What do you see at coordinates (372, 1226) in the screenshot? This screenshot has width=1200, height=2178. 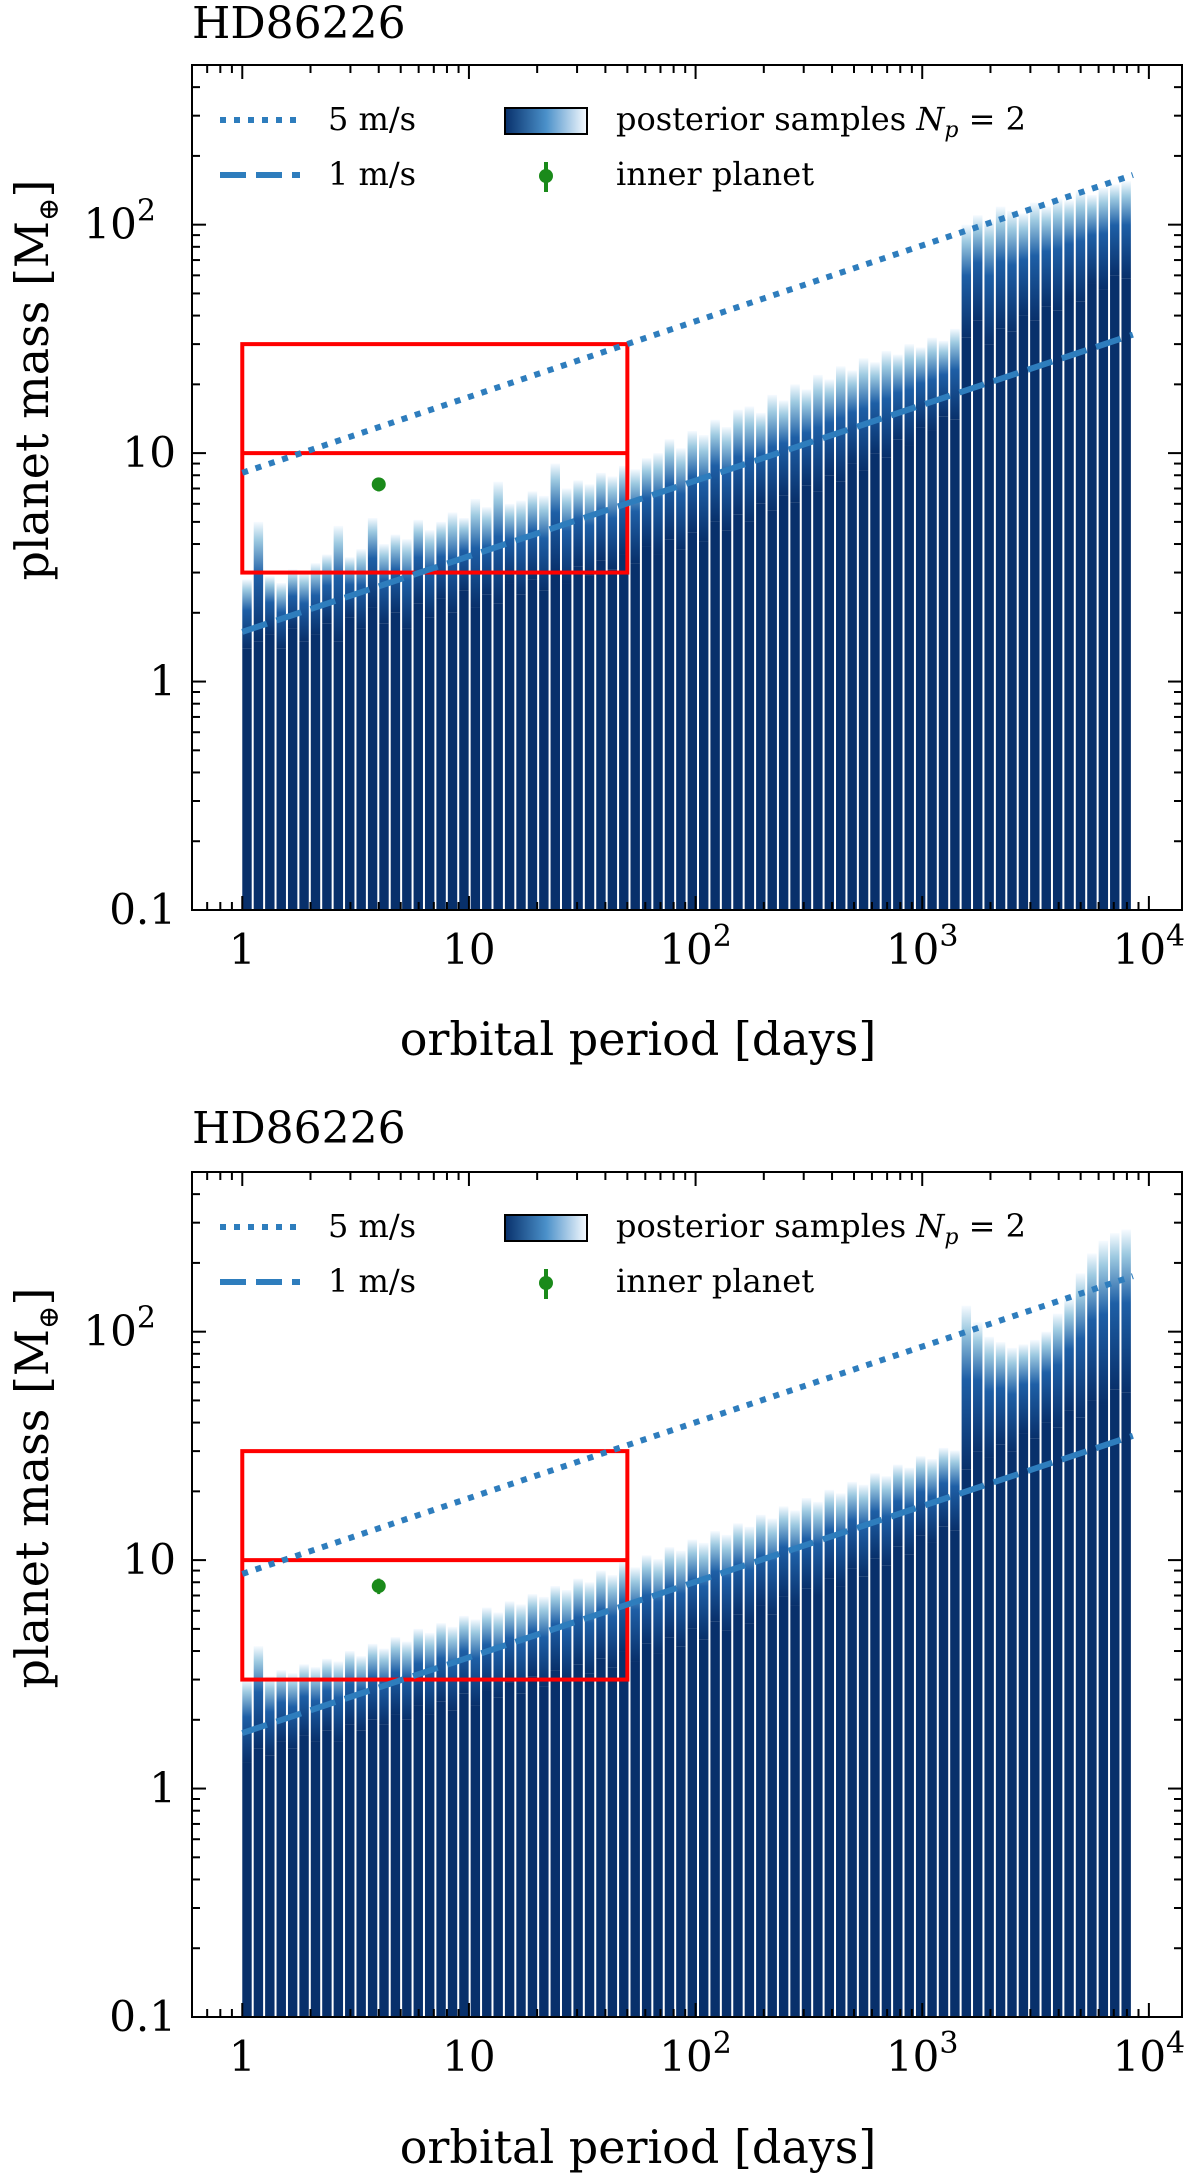 I see `legend-dotted-label: 5 m/s` at bounding box center [372, 1226].